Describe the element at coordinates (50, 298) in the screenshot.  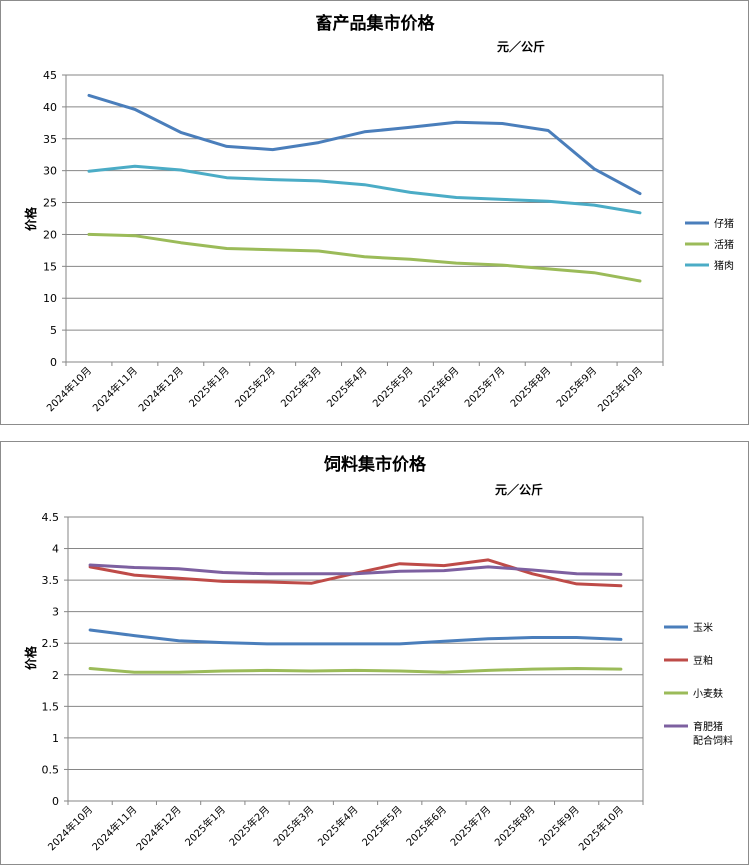
I see `y-tick-label: 10` at that location.